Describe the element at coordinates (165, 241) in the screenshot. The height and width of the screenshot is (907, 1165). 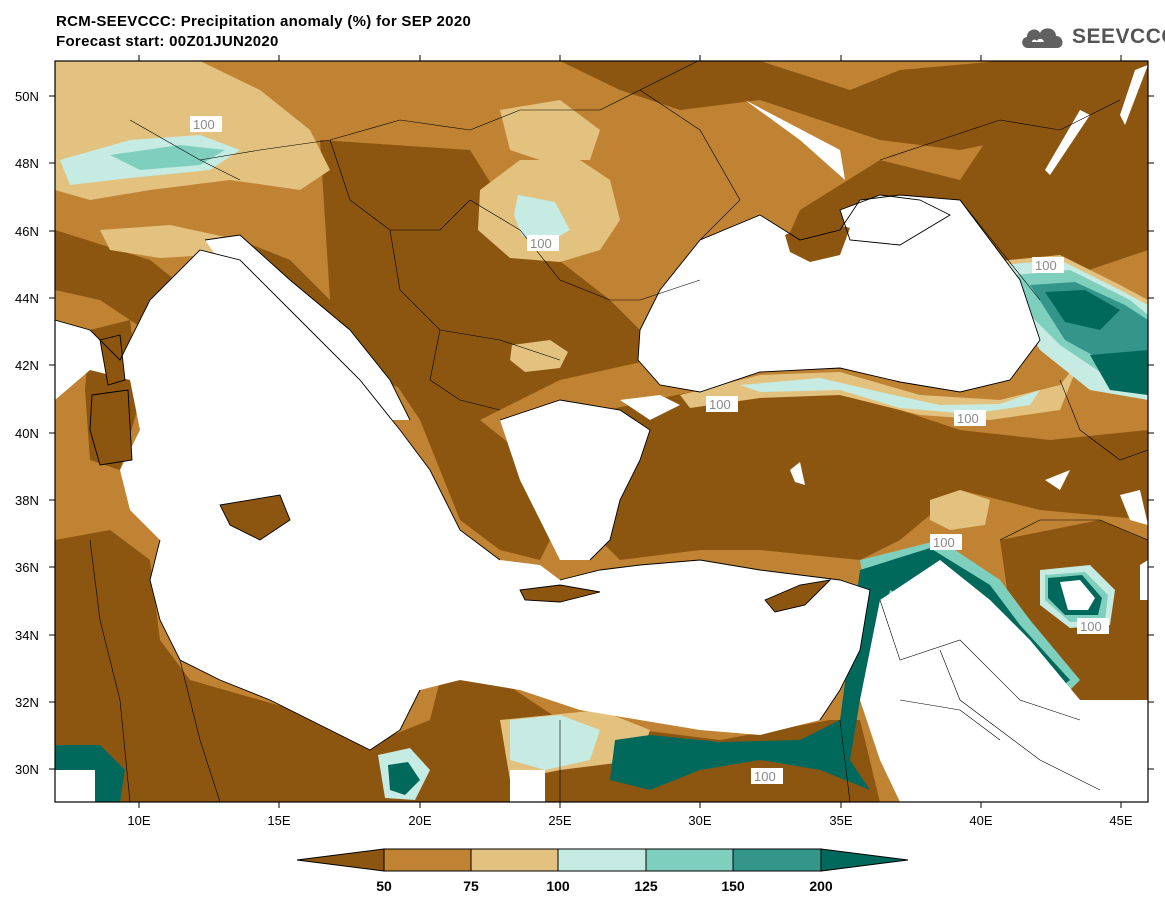
I see `band-75-100-po` at that location.